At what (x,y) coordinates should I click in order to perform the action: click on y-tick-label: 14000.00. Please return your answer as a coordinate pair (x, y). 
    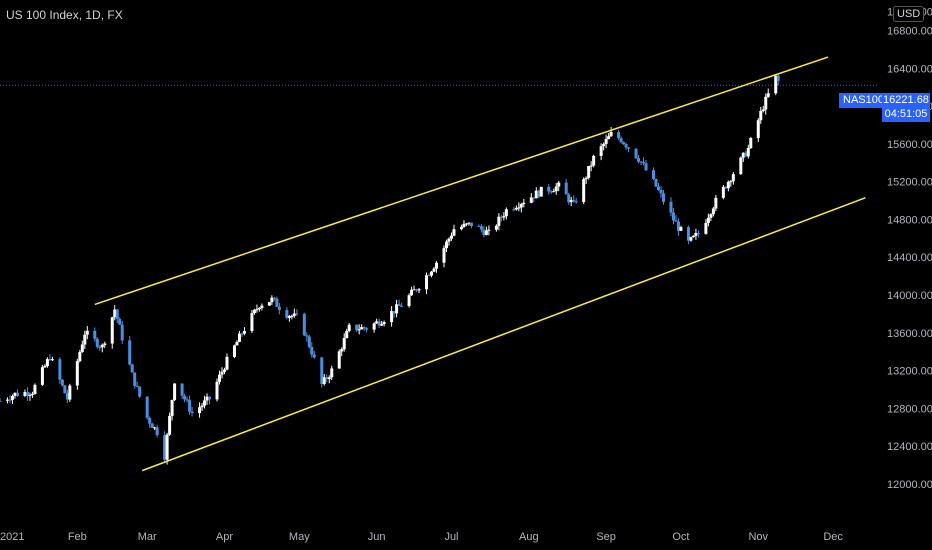
    Looking at the image, I should click on (909, 296).